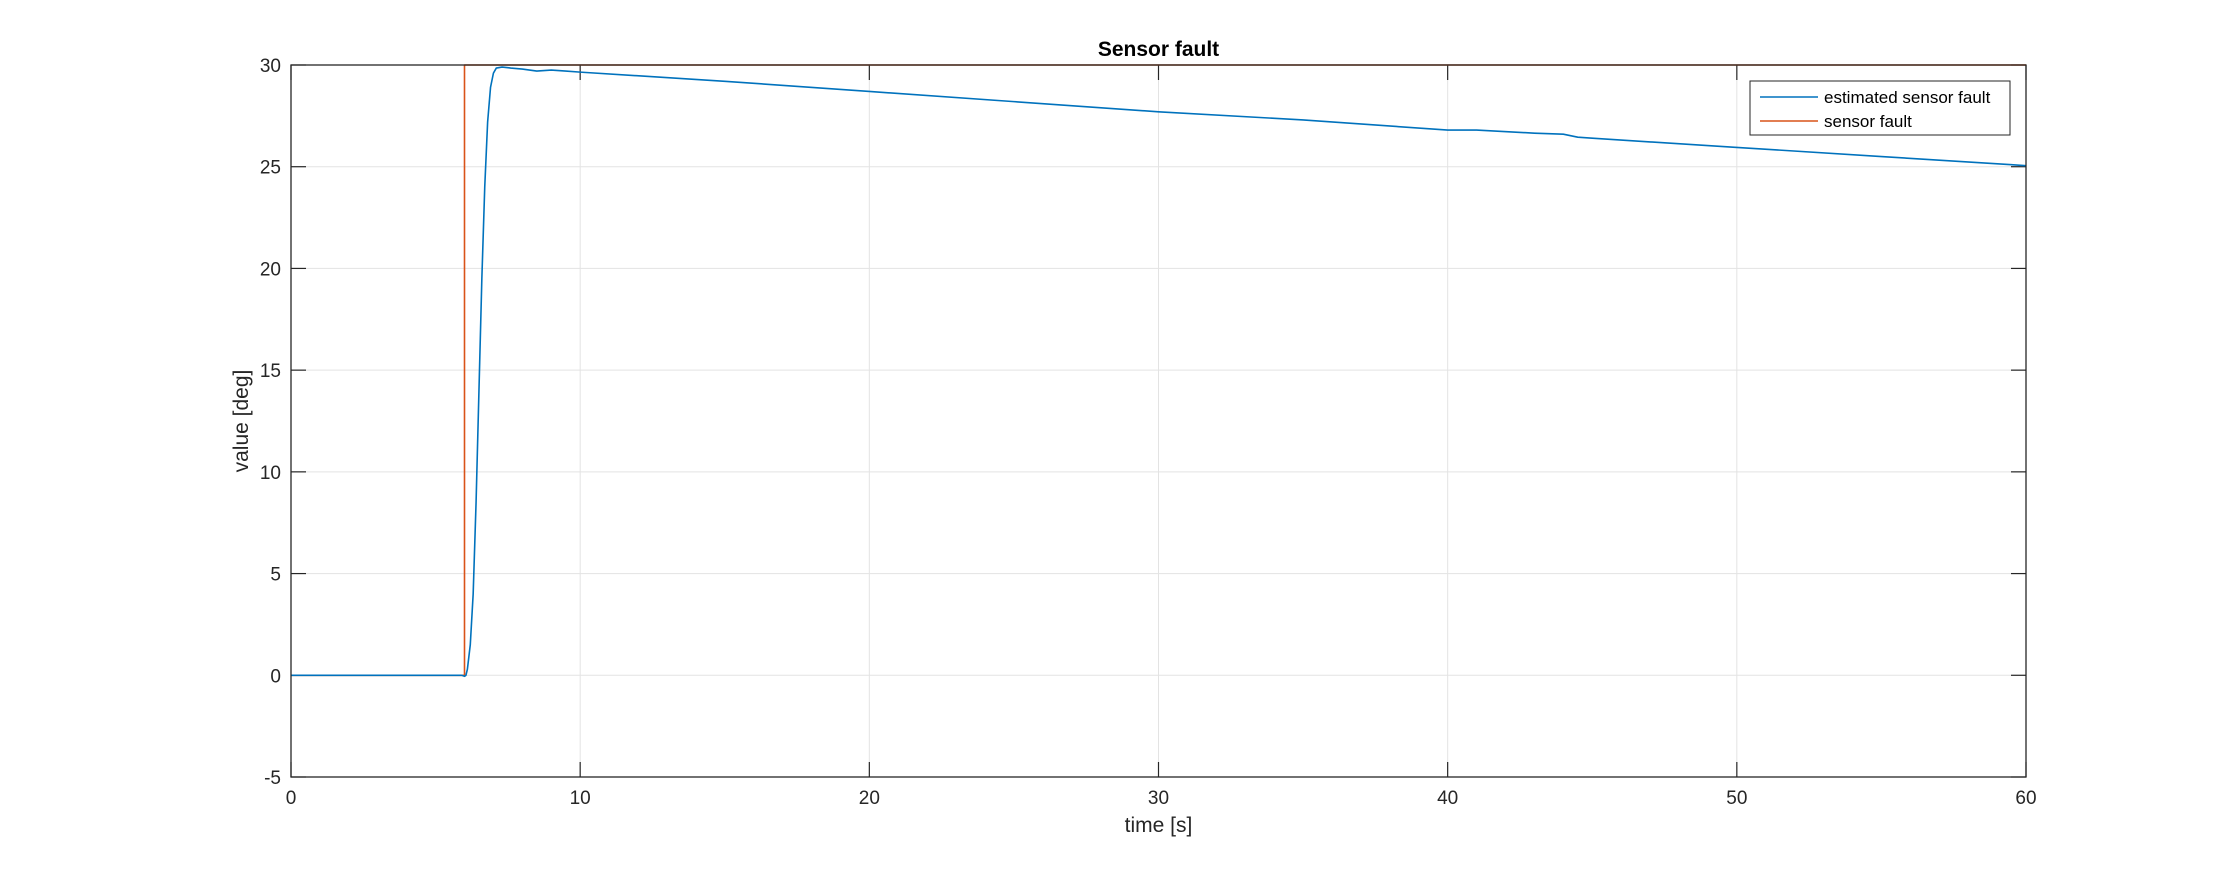  I want to click on x-tick-label: 60, so click(2025, 798).